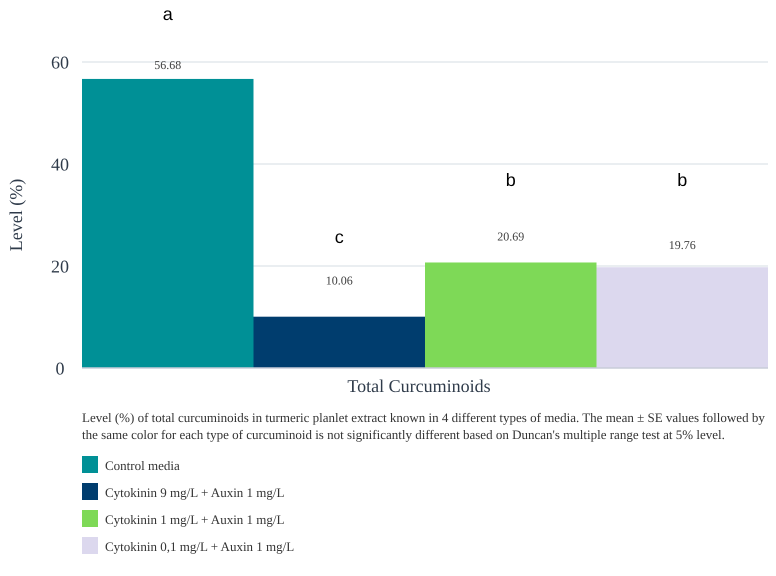  What do you see at coordinates (424, 426) in the screenshot?
I see `text: Level (%) of total curcuminoids in turmeric planlet extract known in 4 different types of media. The mean ± SE values followed by the same color for each type of curcuminoid is not significantly different based on Duncan's multiple range test at 5% level.` at bounding box center [424, 426].